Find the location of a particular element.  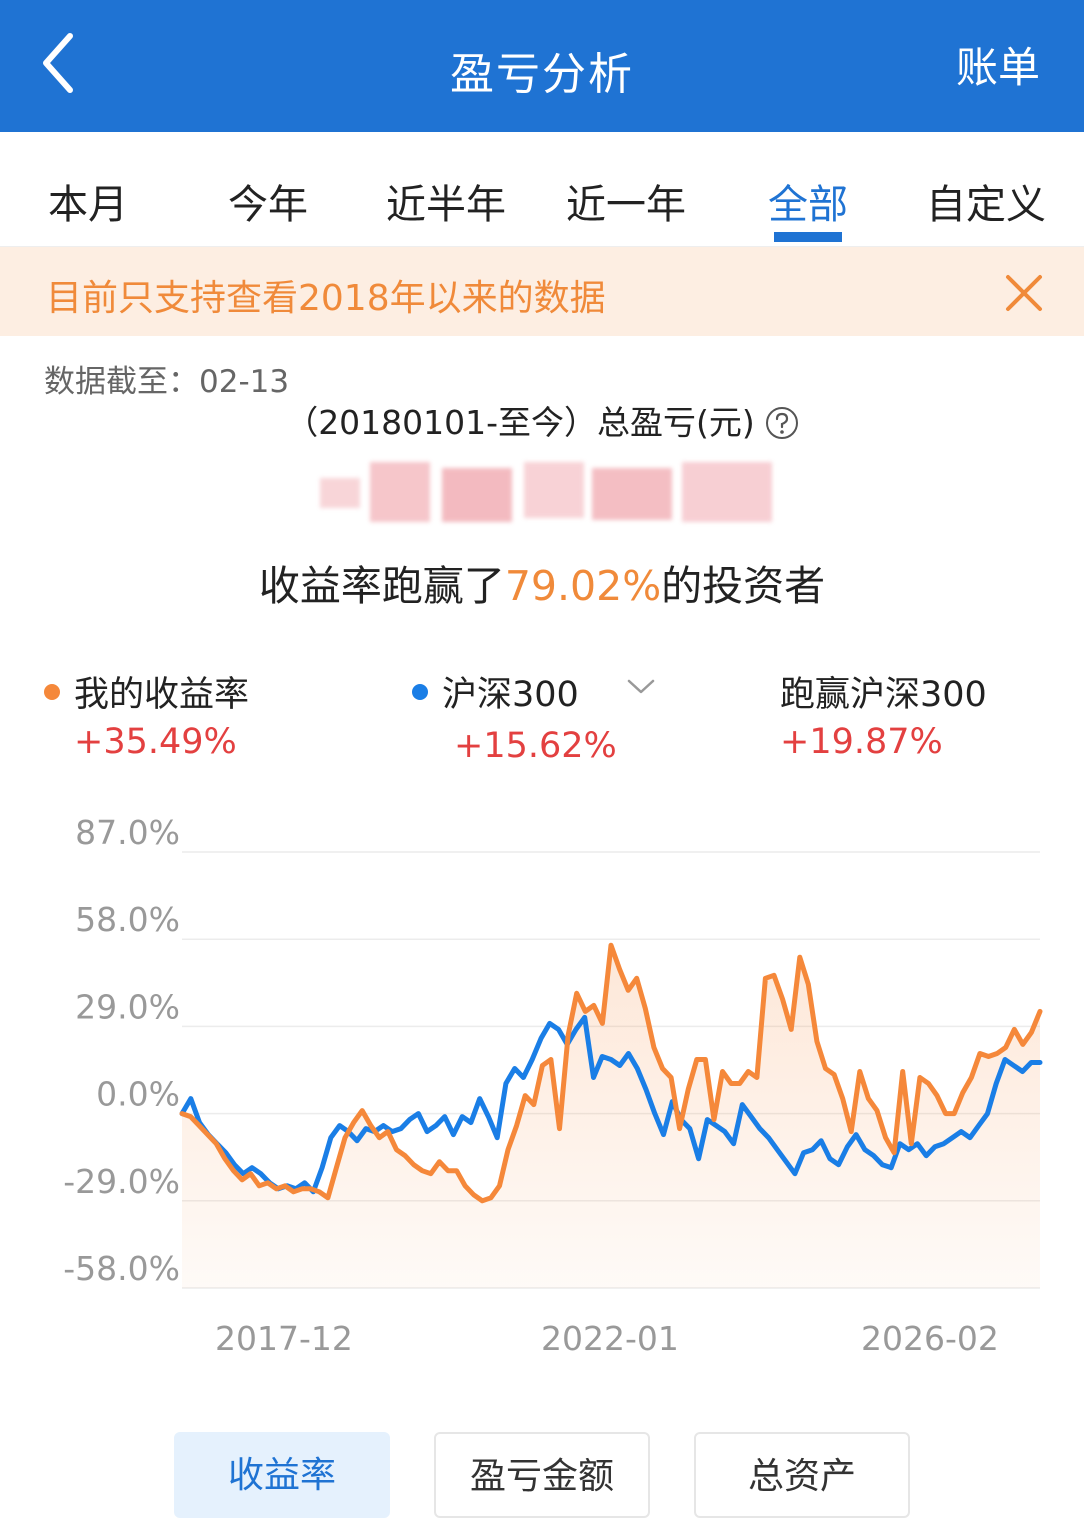

legend-beat-label: 跑赢沪深300 is located at coordinates (883, 695).